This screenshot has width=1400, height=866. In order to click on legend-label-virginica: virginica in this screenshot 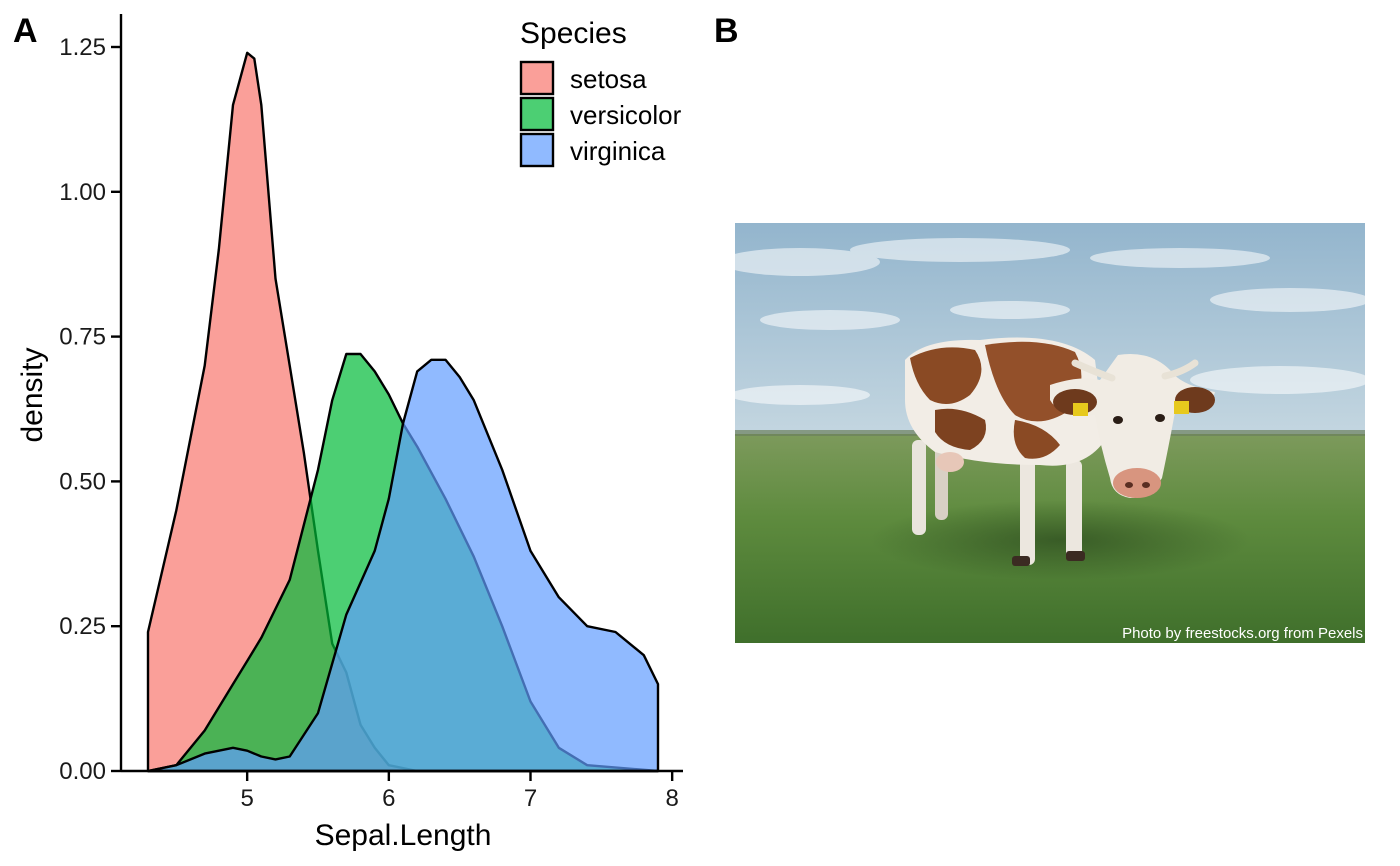, I will do `click(618, 151)`.